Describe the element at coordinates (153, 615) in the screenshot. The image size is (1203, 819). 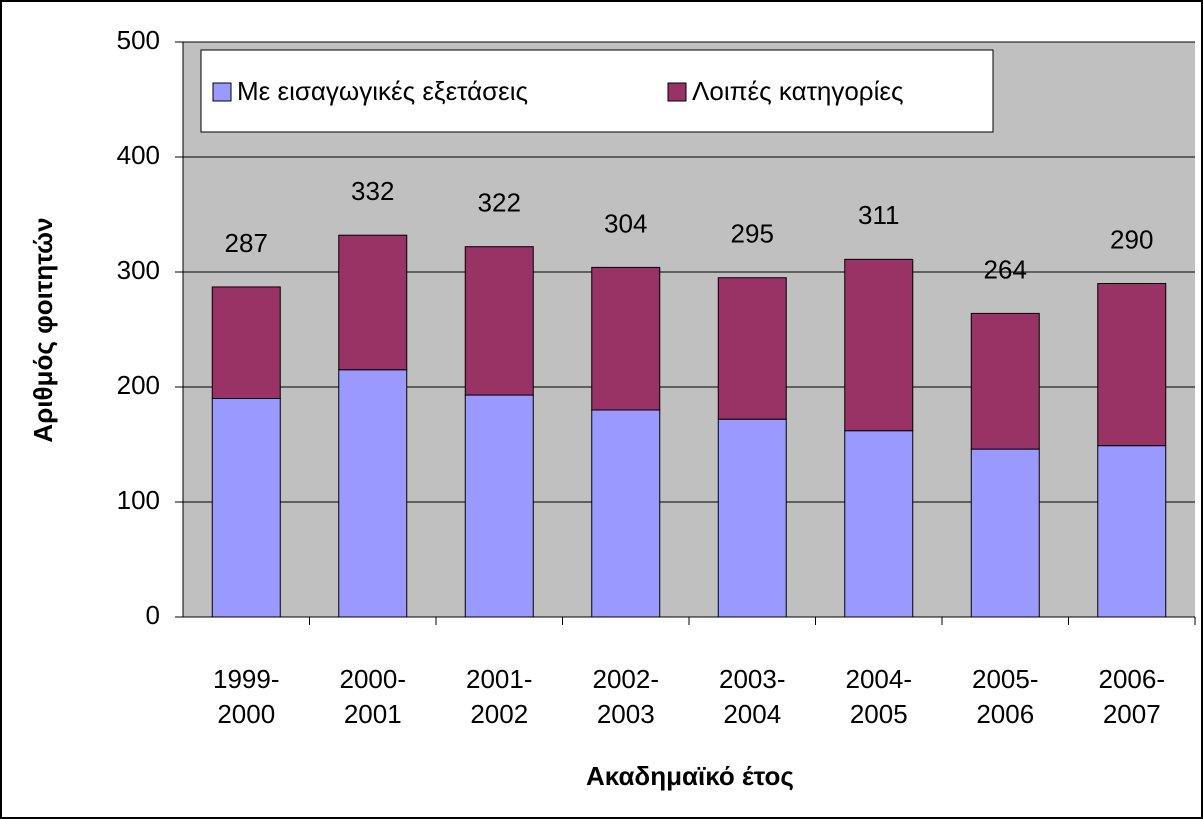
I see `y-tick-label: 0` at that location.